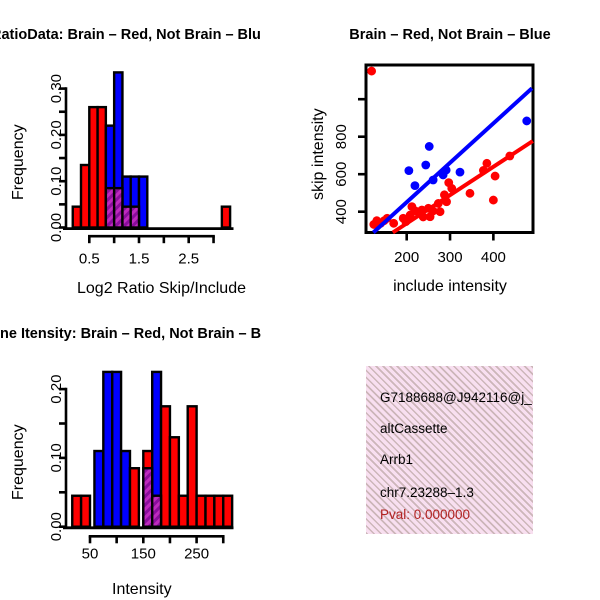 Image resolution: width=600 pixels, height=600 pixels. What do you see at coordinates (318, 154) in the screenshot?
I see `intensity-scatter-ylabel: skip intensity` at bounding box center [318, 154].